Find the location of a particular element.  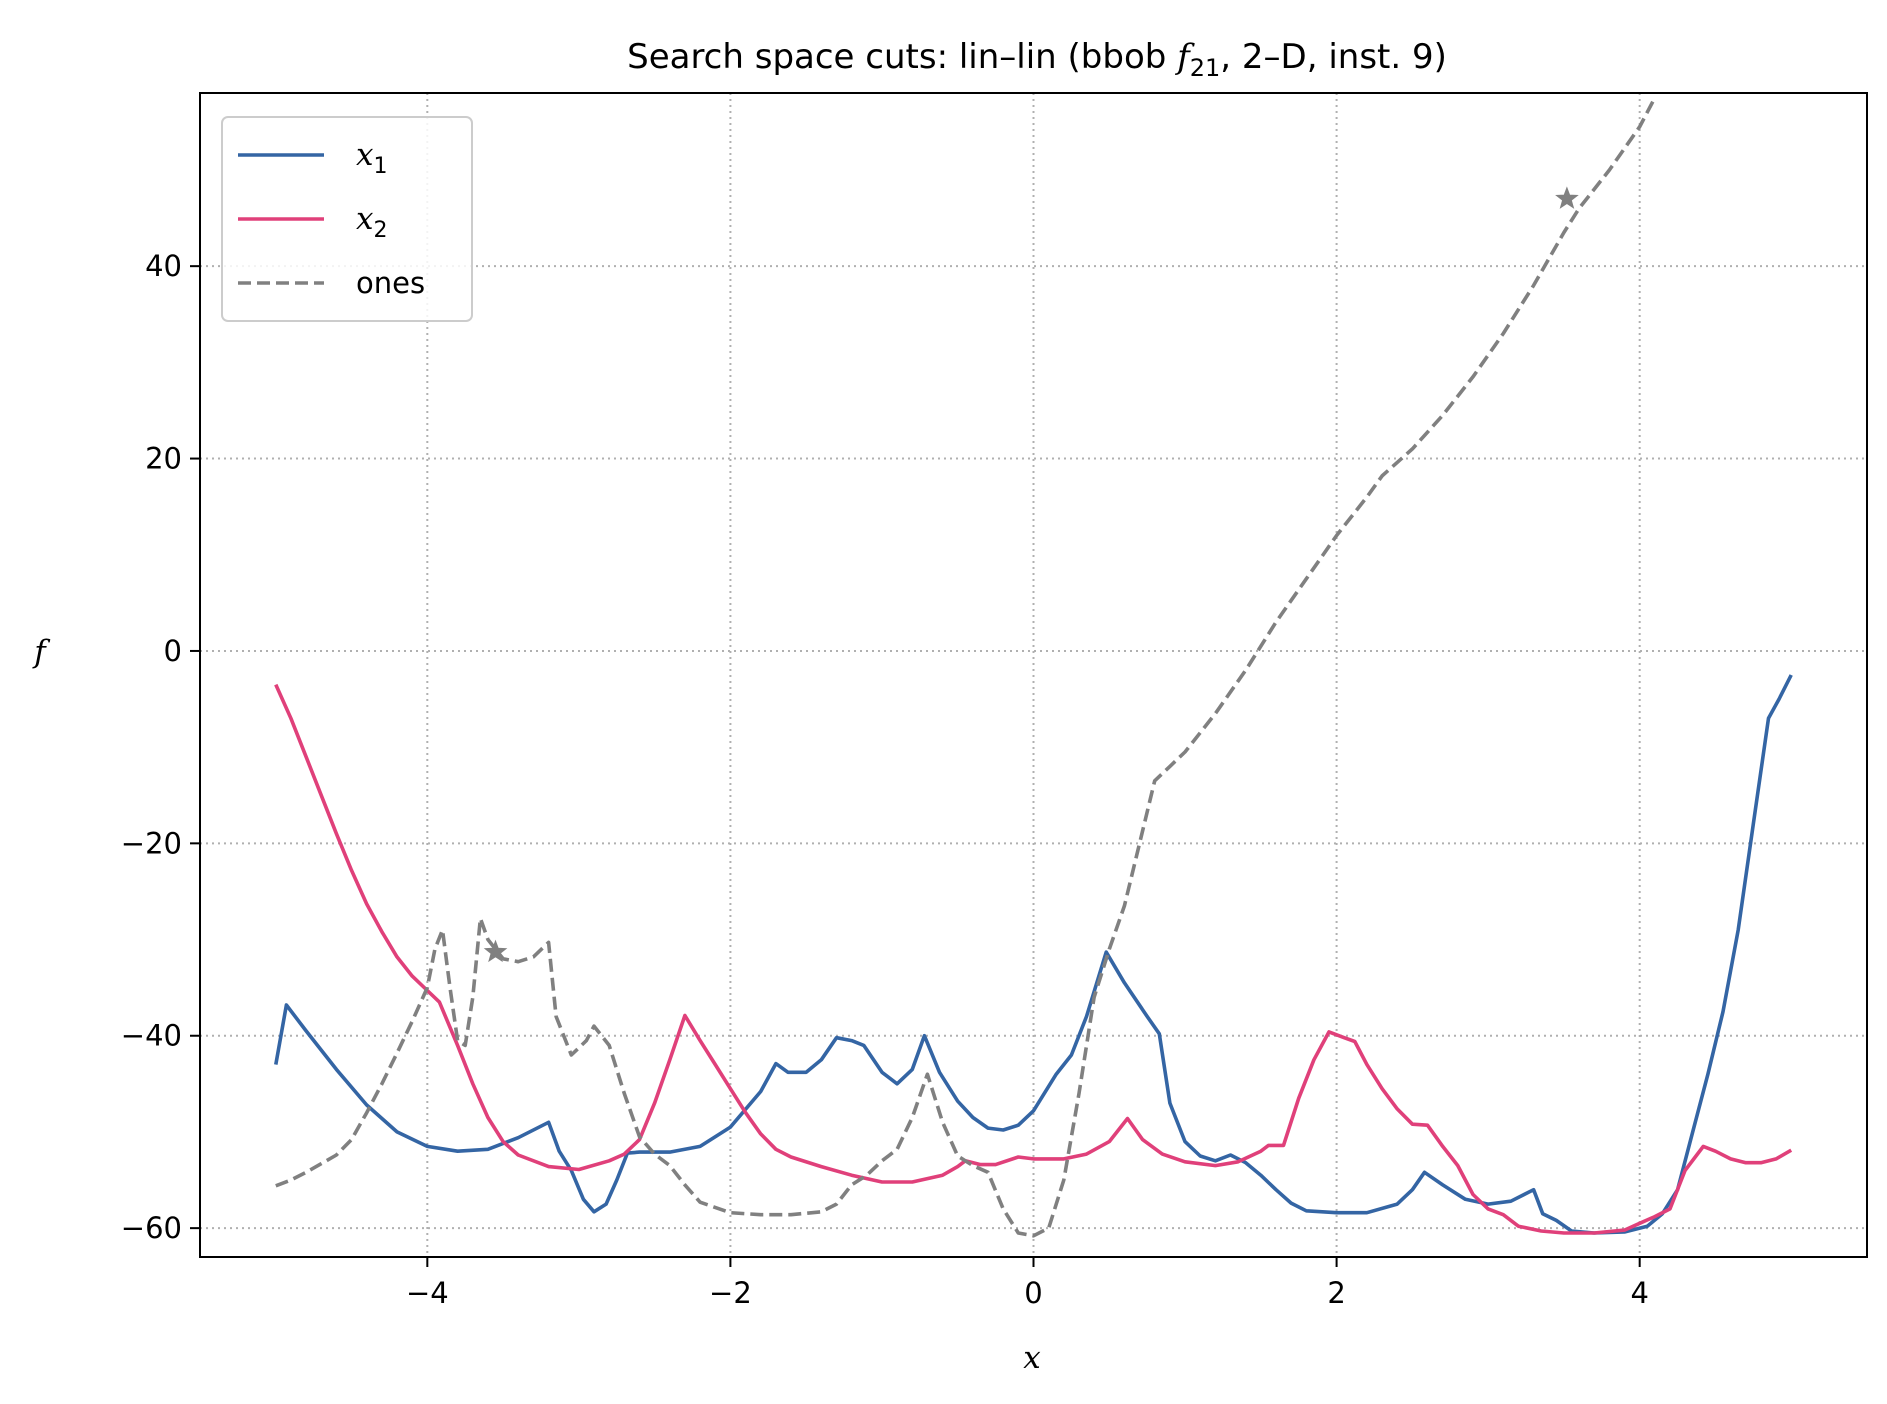

x-tick-label: 2 is located at coordinates (1336, 1293).